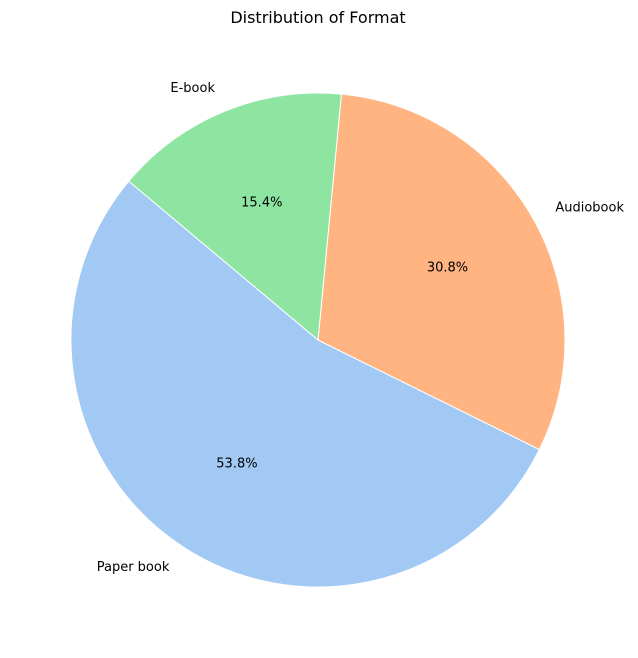 This screenshot has width=638, height=658. I want to click on pie-slice-e-book, so click(235, 216).